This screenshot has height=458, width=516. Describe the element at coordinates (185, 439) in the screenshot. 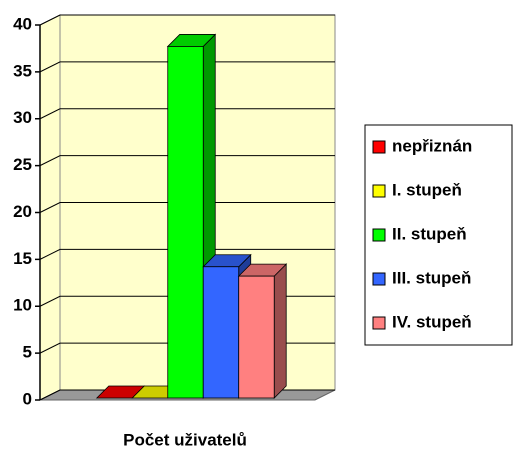

I see `x-tick-label: Počet uživatelů` at that location.